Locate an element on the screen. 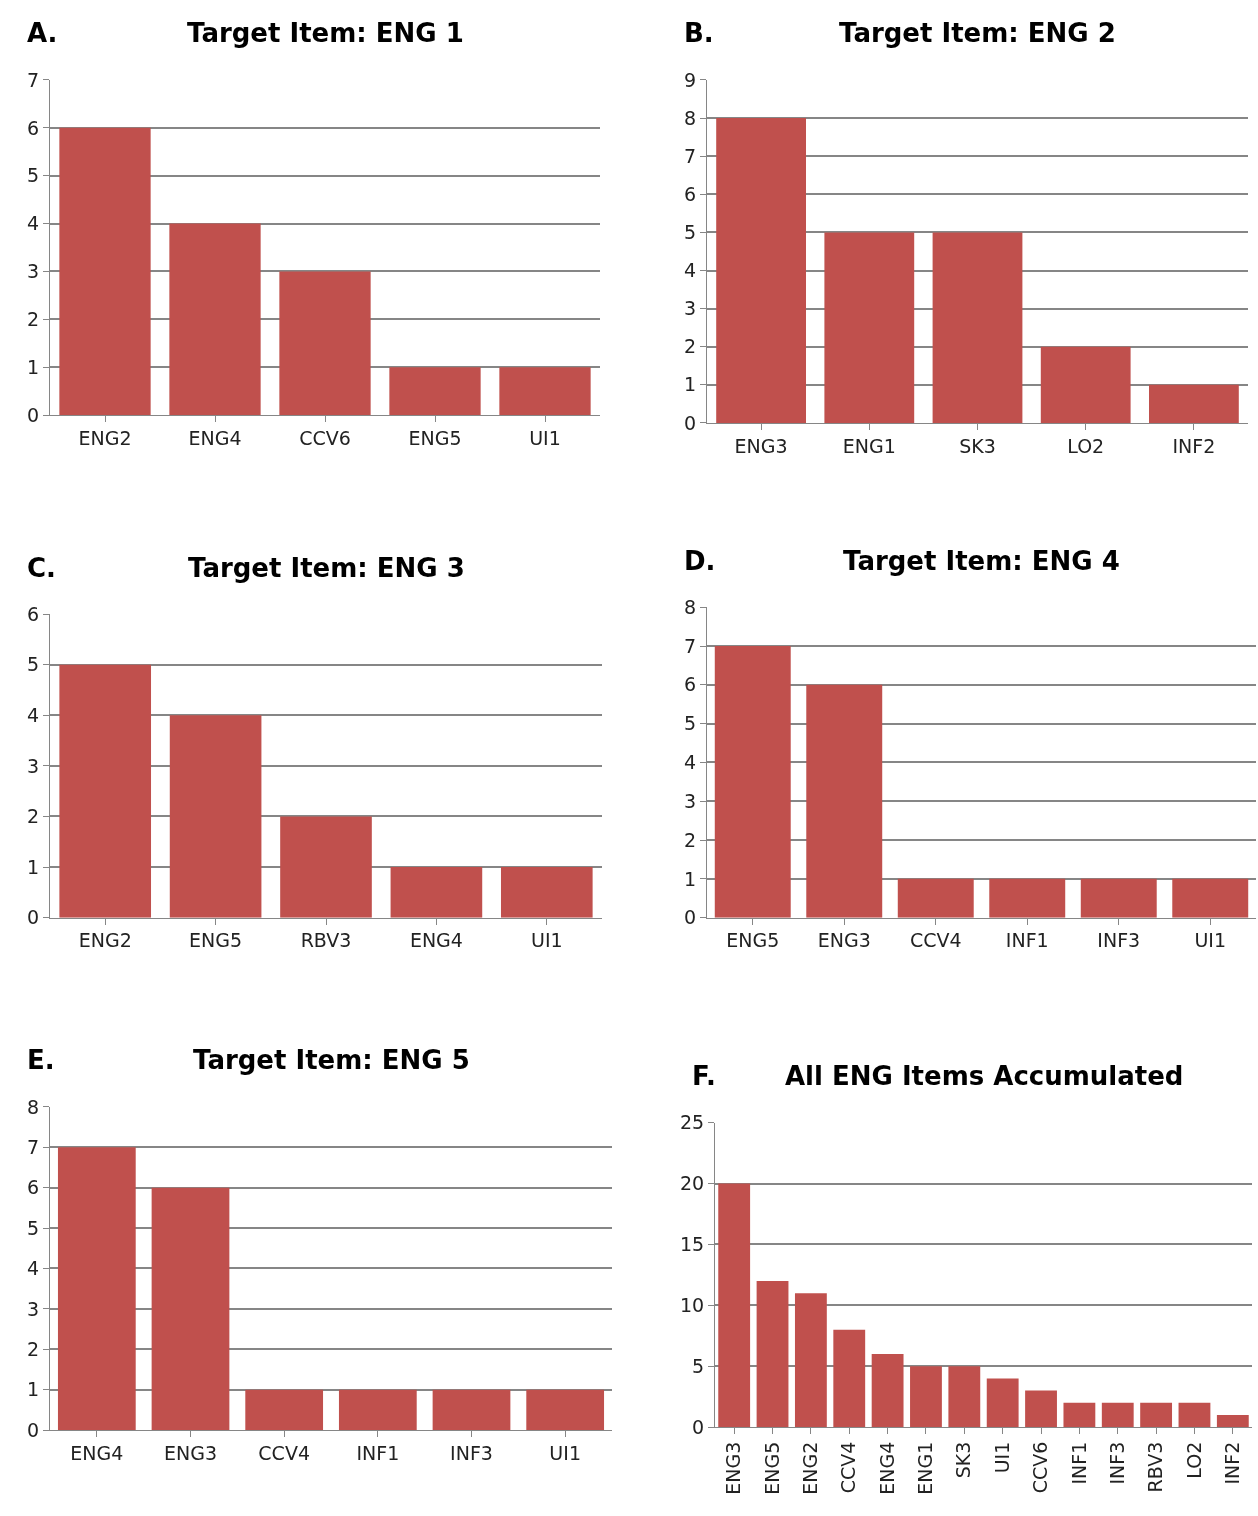  text: C. is located at coordinates (41, 568).